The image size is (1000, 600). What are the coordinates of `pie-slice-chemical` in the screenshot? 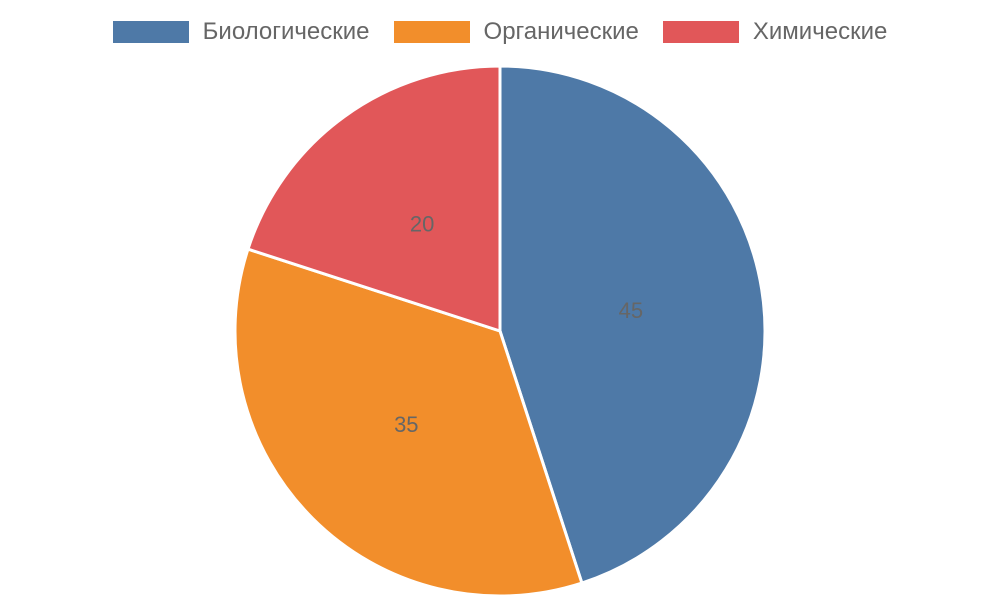 It's located at (374, 198).